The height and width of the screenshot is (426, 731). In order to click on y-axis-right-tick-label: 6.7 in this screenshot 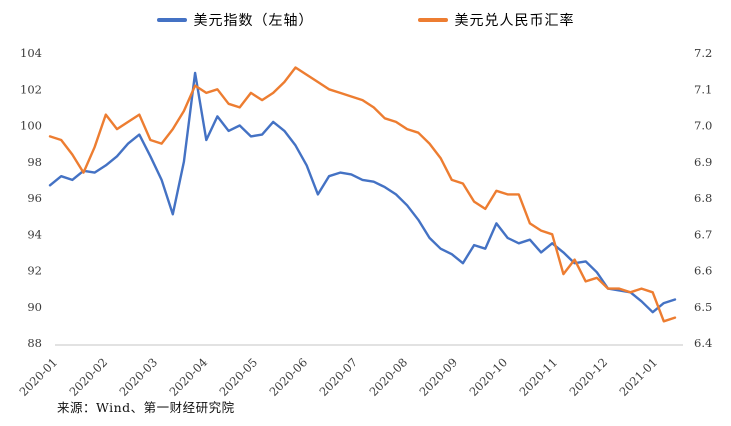, I will do `click(703, 234)`.